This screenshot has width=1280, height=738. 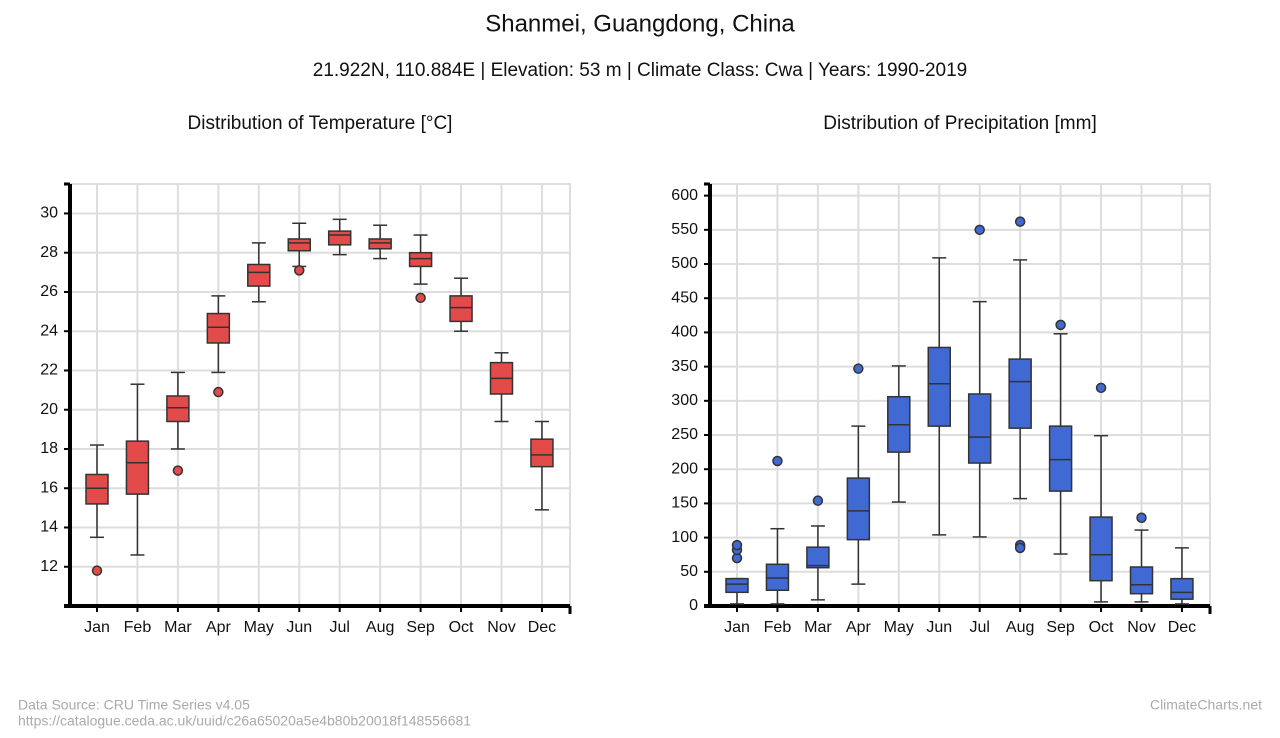 What do you see at coordinates (49, 487) in the screenshot?
I see `y-tick-label: 16` at bounding box center [49, 487].